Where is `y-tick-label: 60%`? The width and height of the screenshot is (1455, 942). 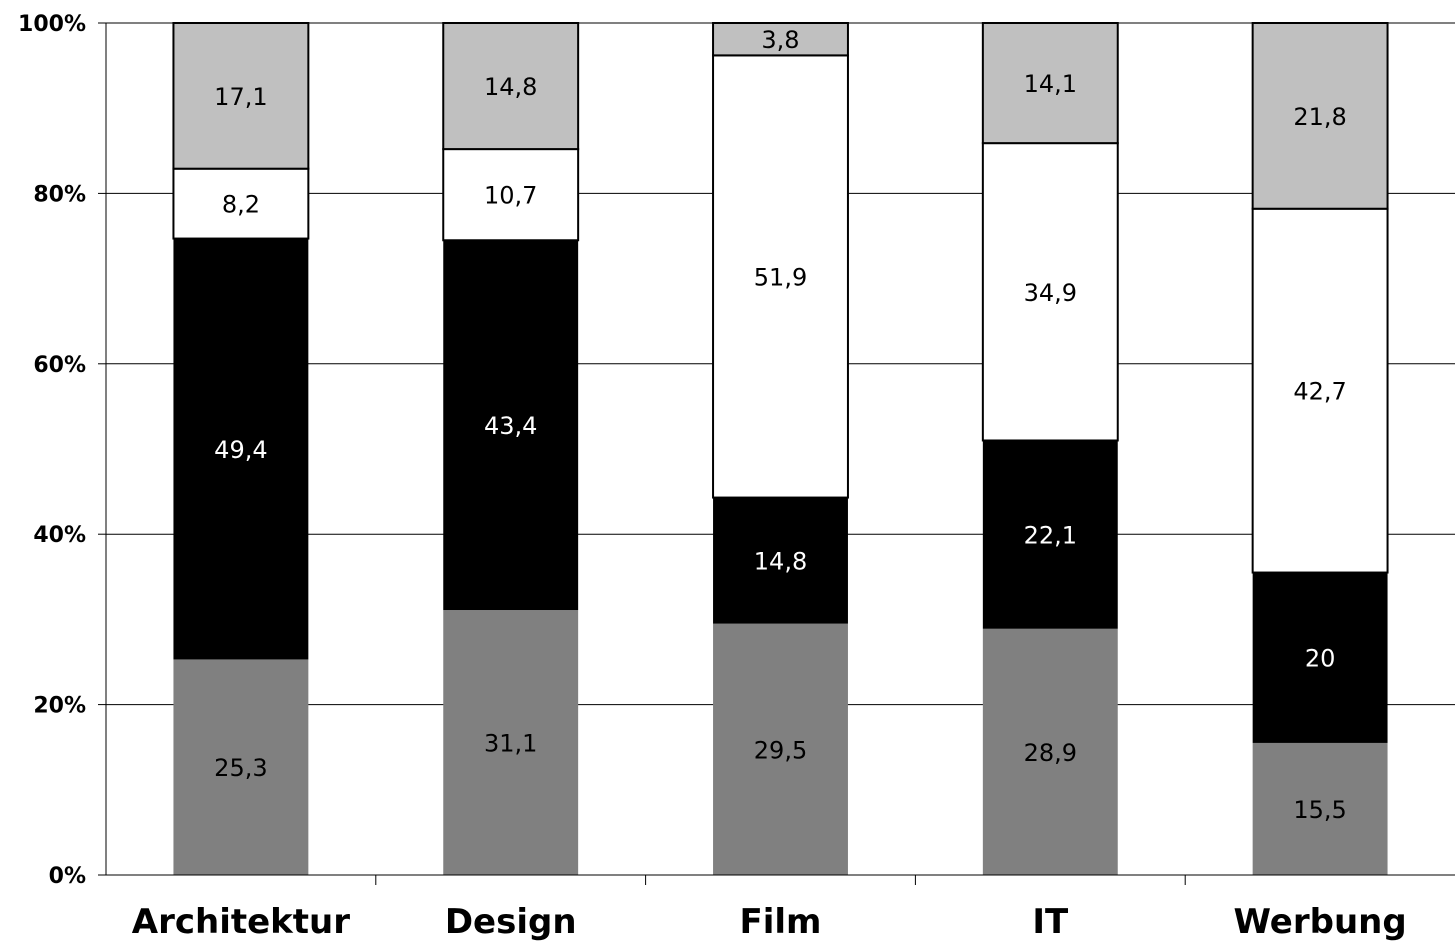 y-tick-label: 60% is located at coordinates (59, 365).